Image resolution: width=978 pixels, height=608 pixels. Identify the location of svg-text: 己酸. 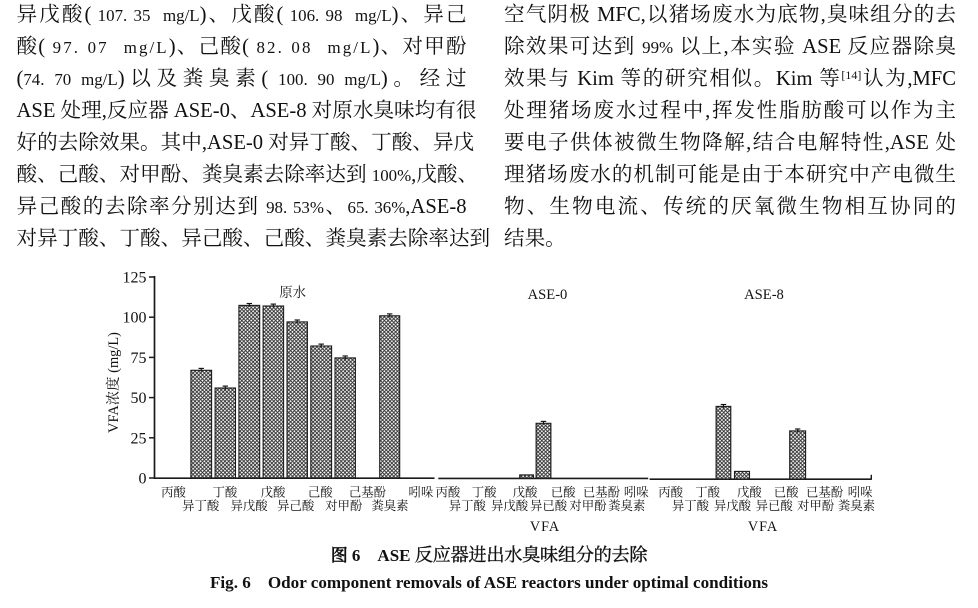
(320, 491).